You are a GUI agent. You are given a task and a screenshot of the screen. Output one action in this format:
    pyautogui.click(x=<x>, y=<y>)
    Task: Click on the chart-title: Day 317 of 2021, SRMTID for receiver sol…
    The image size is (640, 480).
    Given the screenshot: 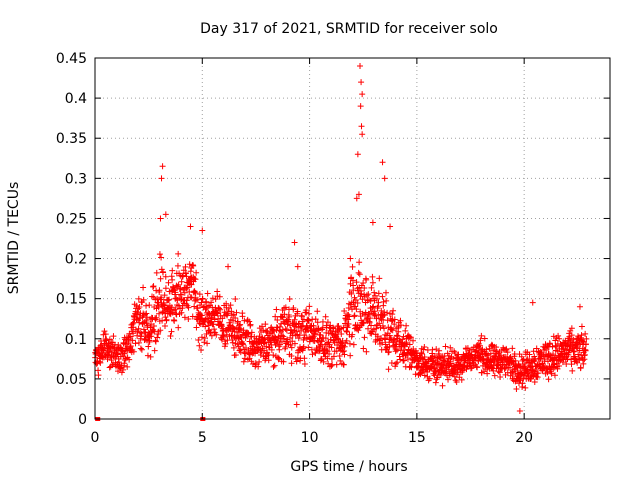 What is the action you would take?
    pyautogui.click(x=349, y=29)
    